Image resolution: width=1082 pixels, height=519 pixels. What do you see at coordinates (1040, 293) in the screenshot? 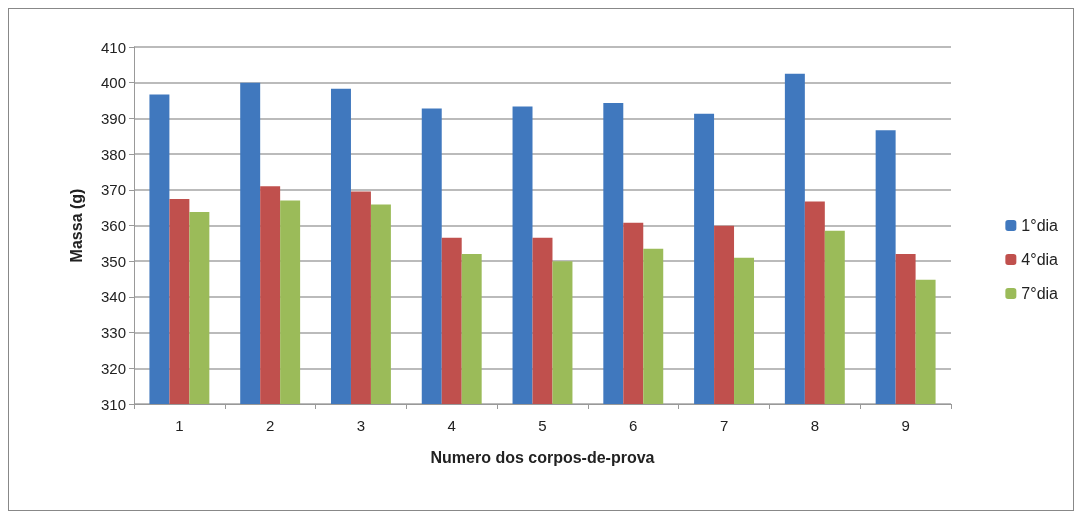
I see `legend-label: 7°dia` at bounding box center [1040, 293].